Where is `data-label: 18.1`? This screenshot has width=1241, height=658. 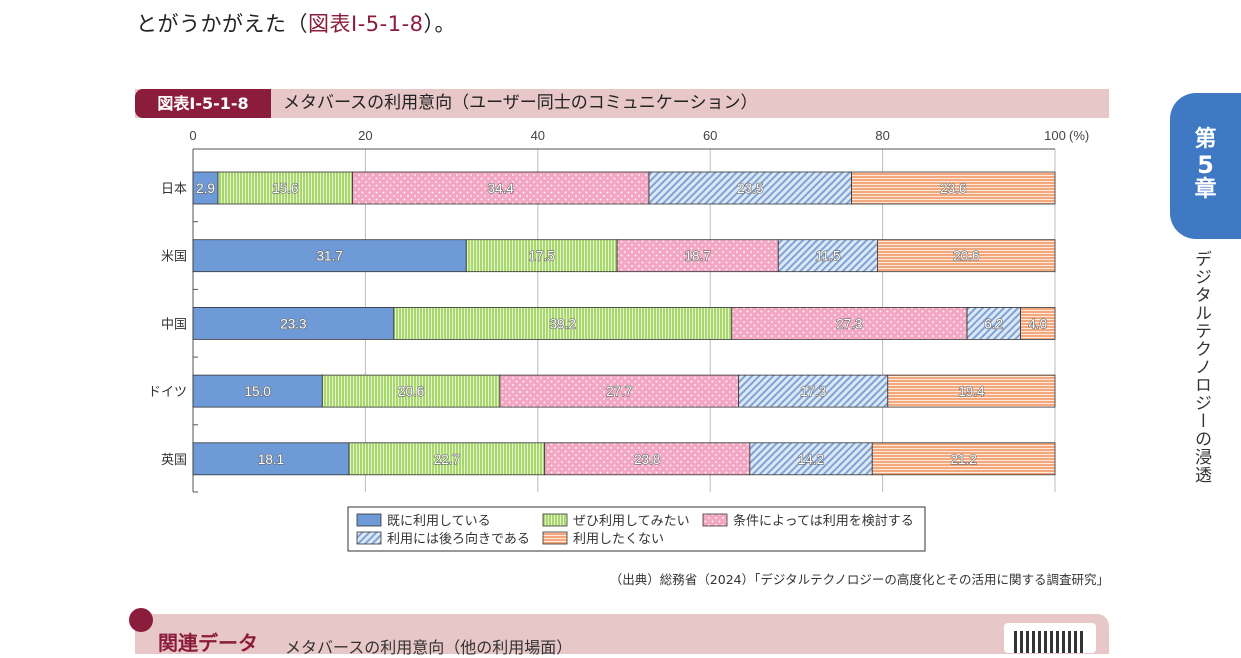 data-label: 18.1 is located at coordinates (271, 459).